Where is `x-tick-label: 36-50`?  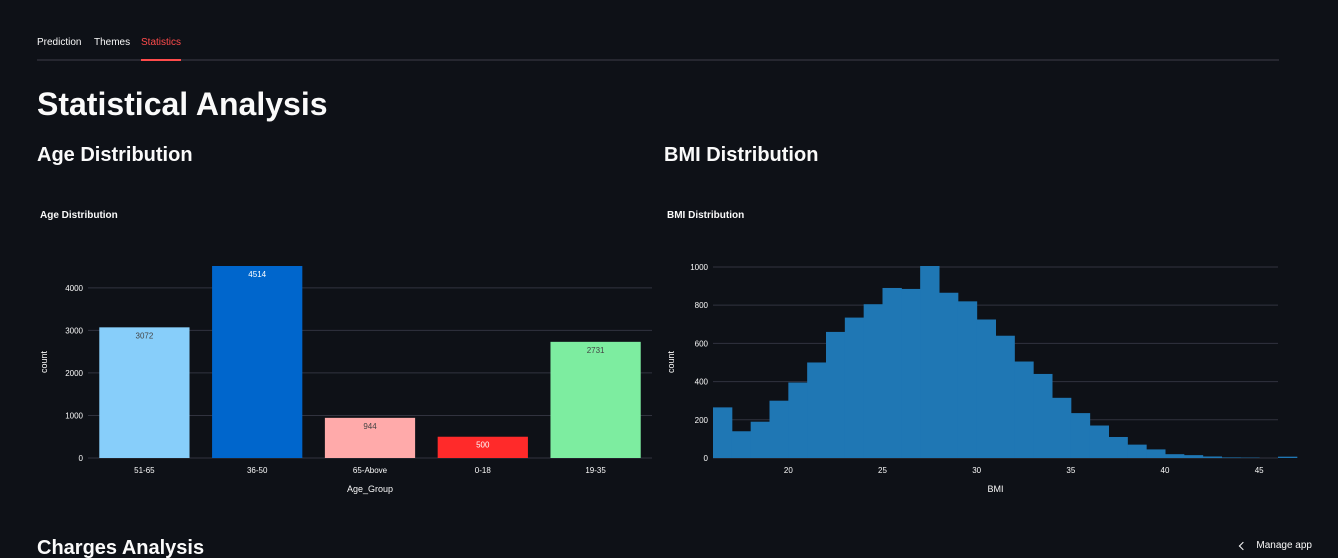
x-tick-label: 36-50 is located at coordinates (257, 470).